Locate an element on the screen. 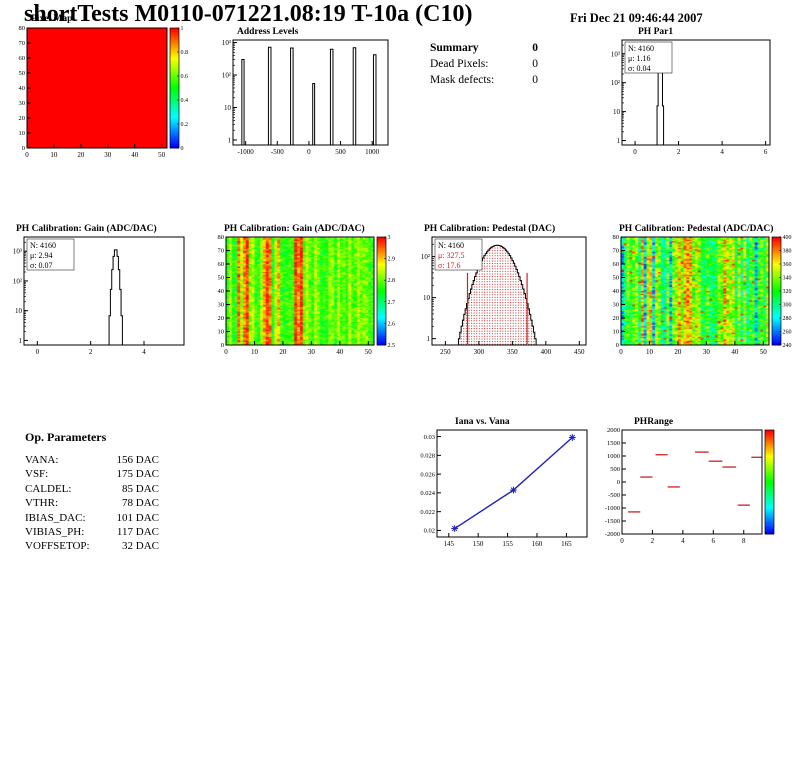  op-parameter-value: 175 DAC is located at coordinates (137, 474).